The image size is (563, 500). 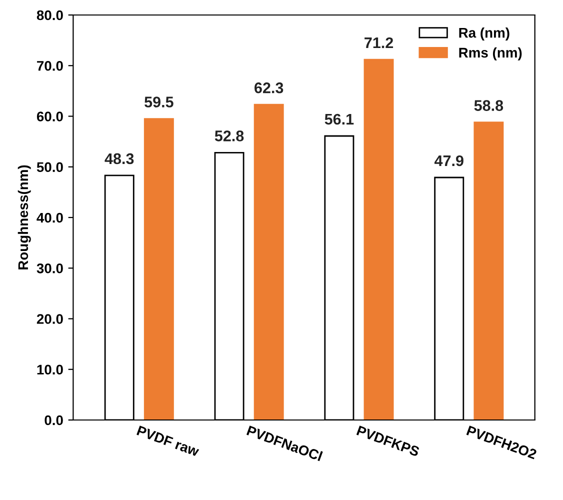 I want to click on y-tick-label: 30.0, so click(x=49, y=268).